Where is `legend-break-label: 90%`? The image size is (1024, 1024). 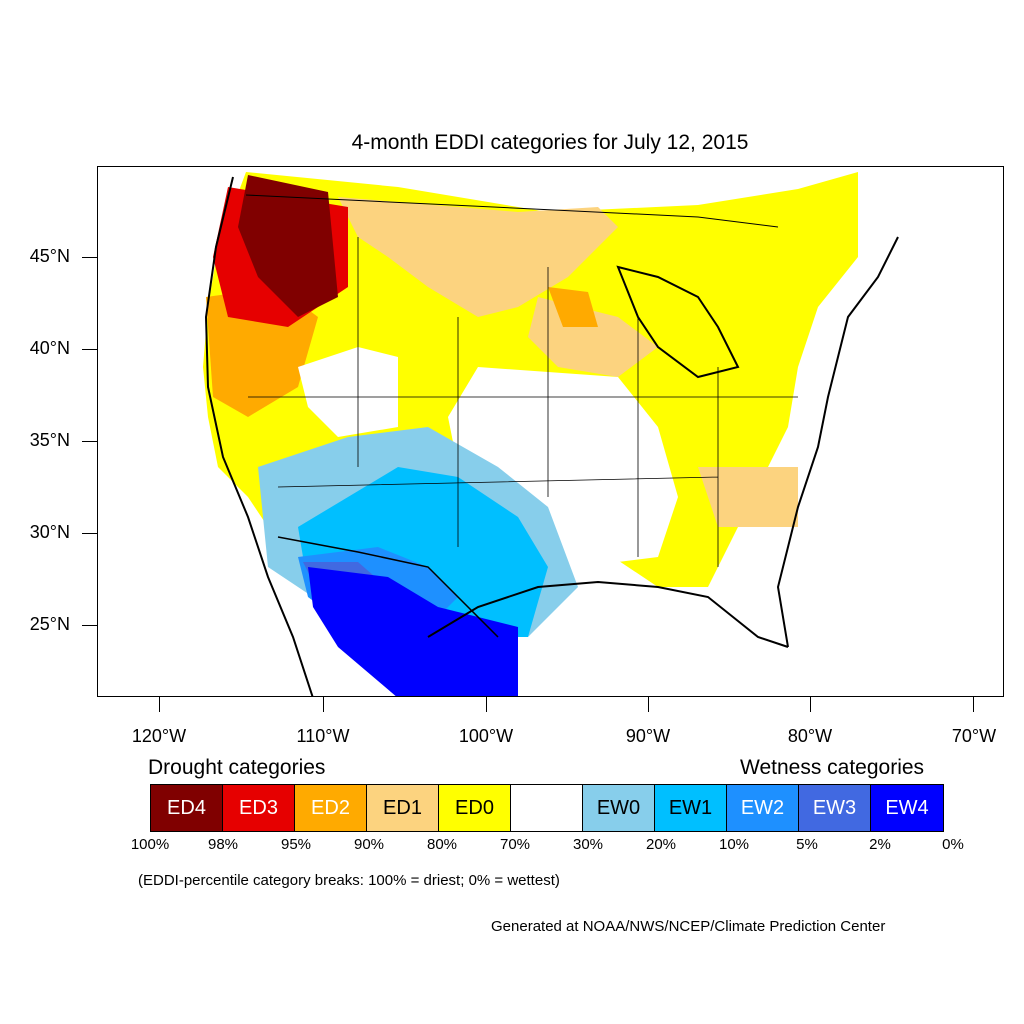
legend-break-label: 90% is located at coordinates (369, 844).